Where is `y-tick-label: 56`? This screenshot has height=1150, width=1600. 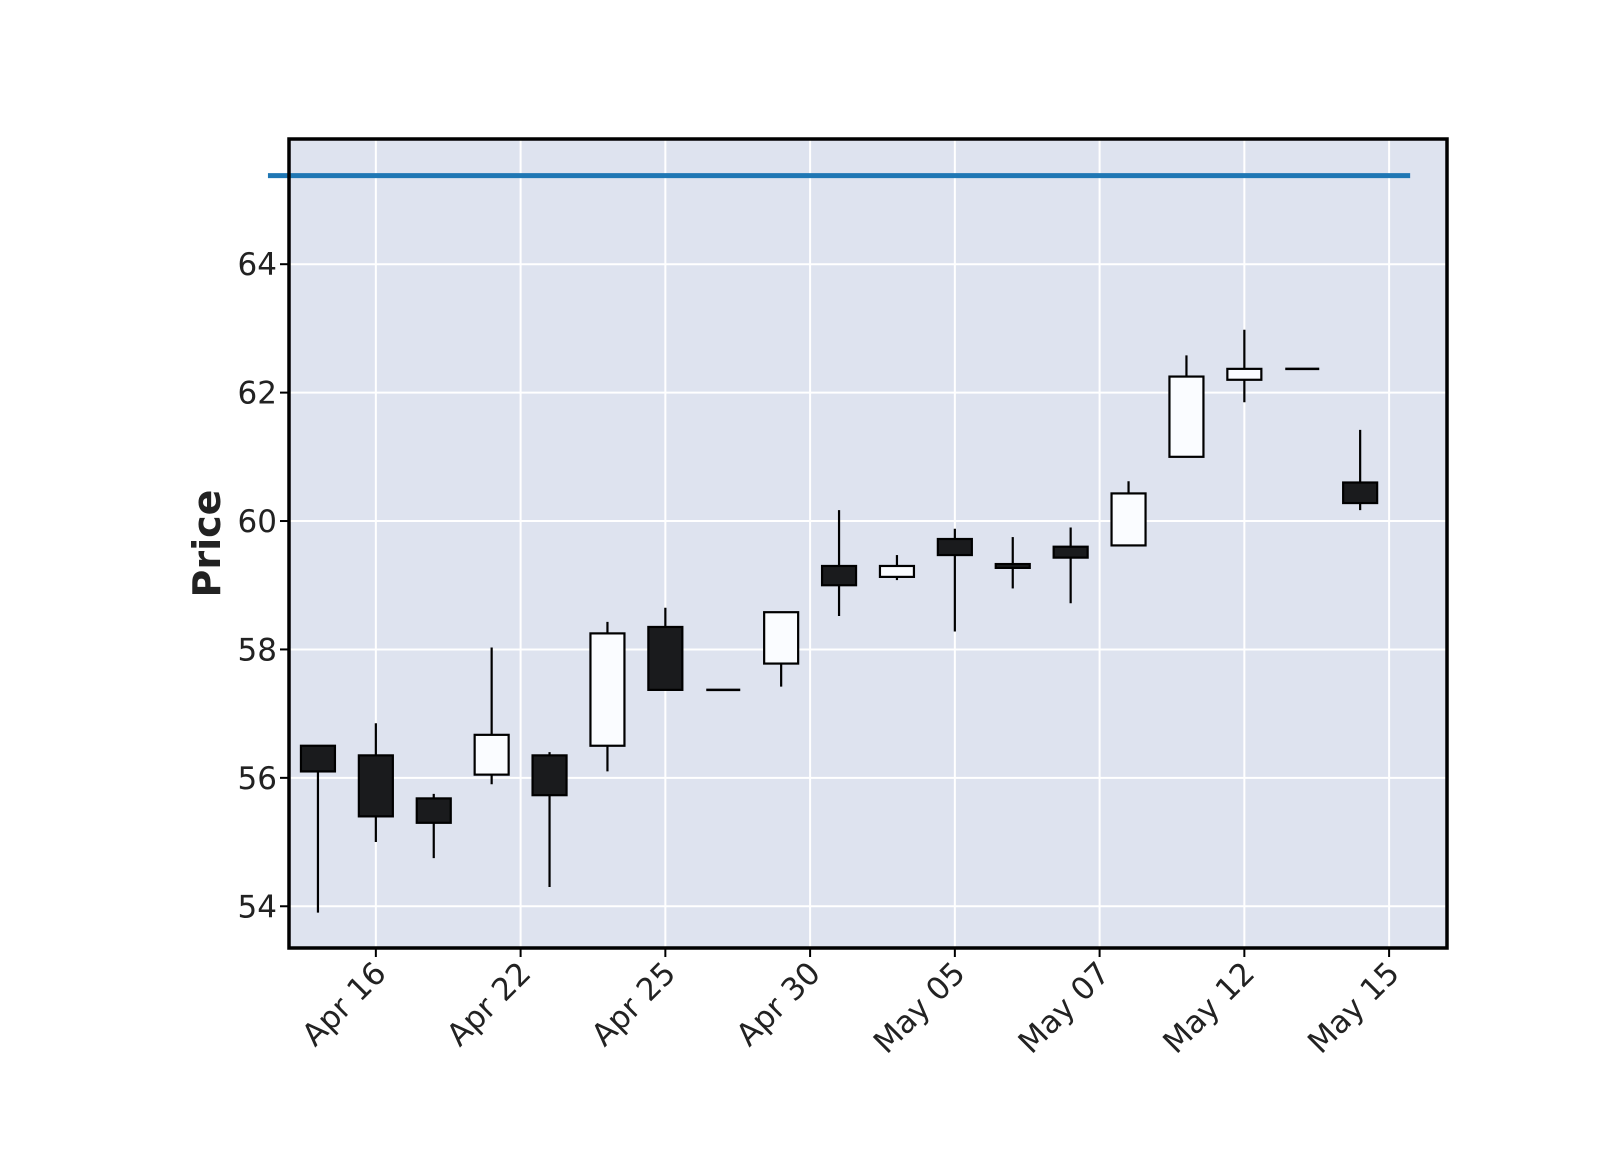 y-tick-label: 56 is located at coordinates (257, 779).